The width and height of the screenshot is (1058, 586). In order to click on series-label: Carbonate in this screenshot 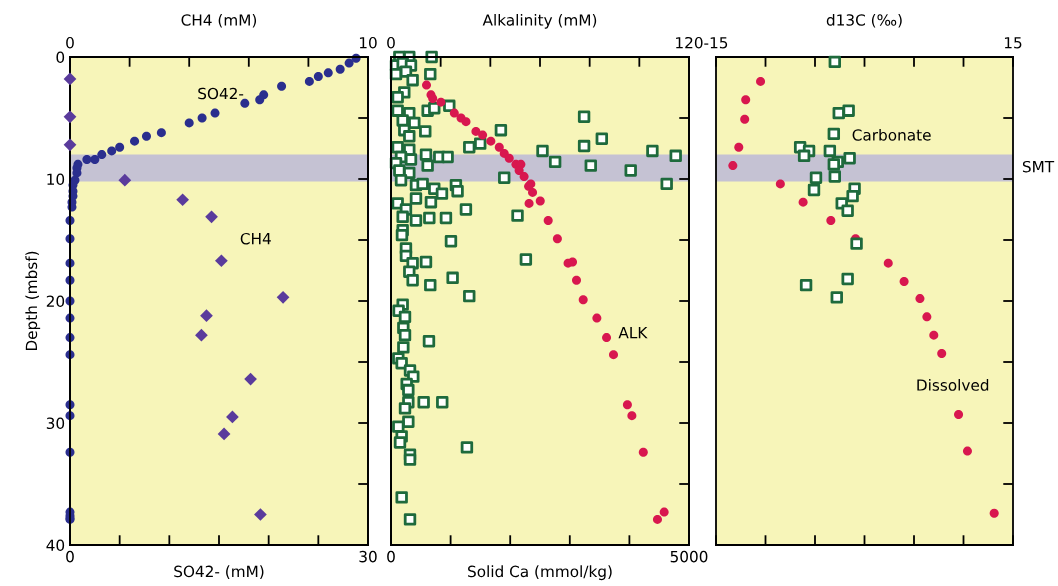, I will do `click(891, 134)`.